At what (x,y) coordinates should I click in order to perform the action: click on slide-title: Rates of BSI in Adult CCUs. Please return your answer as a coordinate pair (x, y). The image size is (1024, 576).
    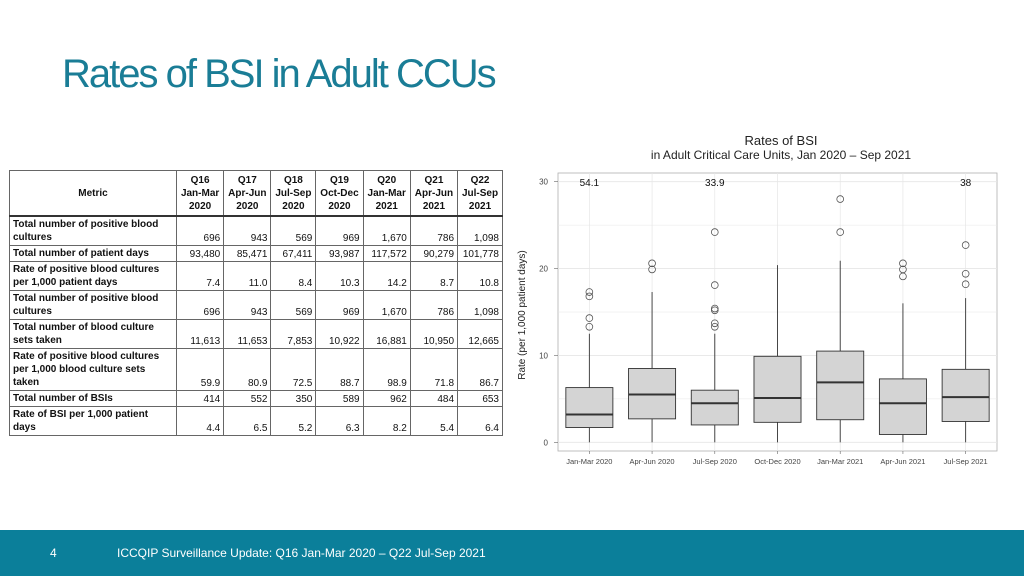
    Looking at the image, I should click on (279, 74).